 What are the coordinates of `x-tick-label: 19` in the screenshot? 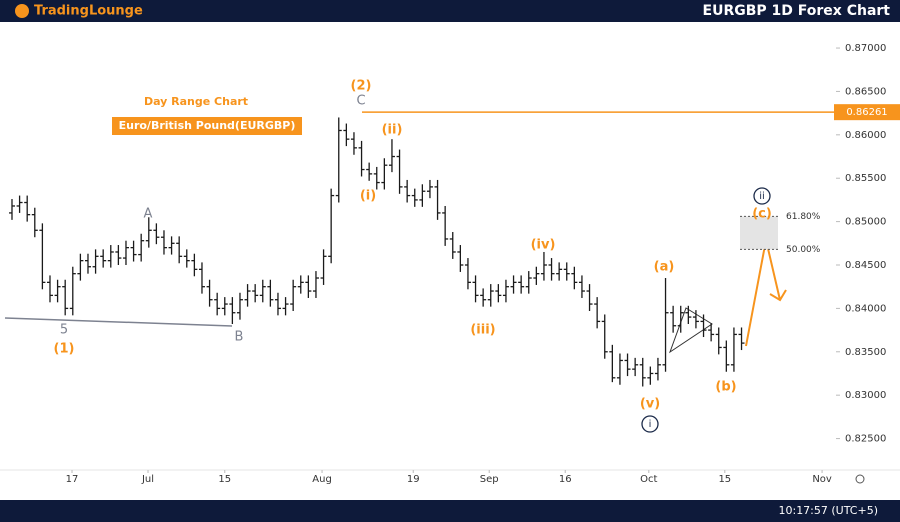 It's located at (413, 479).